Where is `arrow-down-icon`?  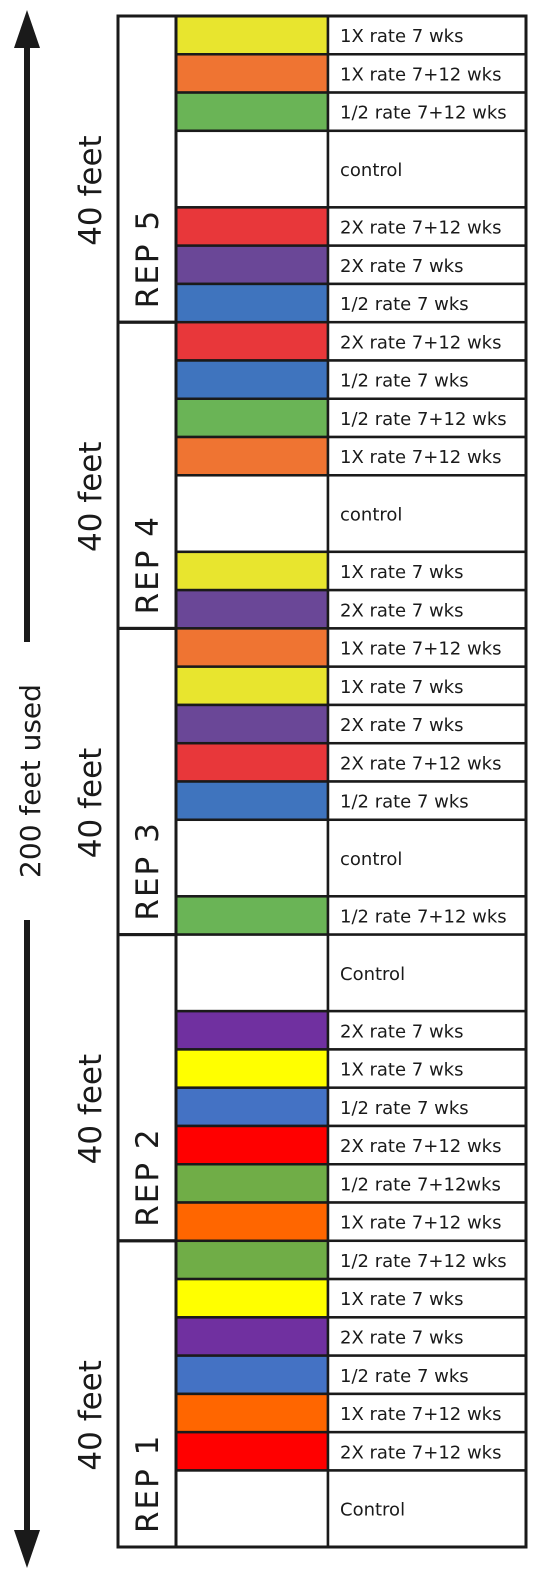
arrow-down-icon is located at coordinates (27, 1549).